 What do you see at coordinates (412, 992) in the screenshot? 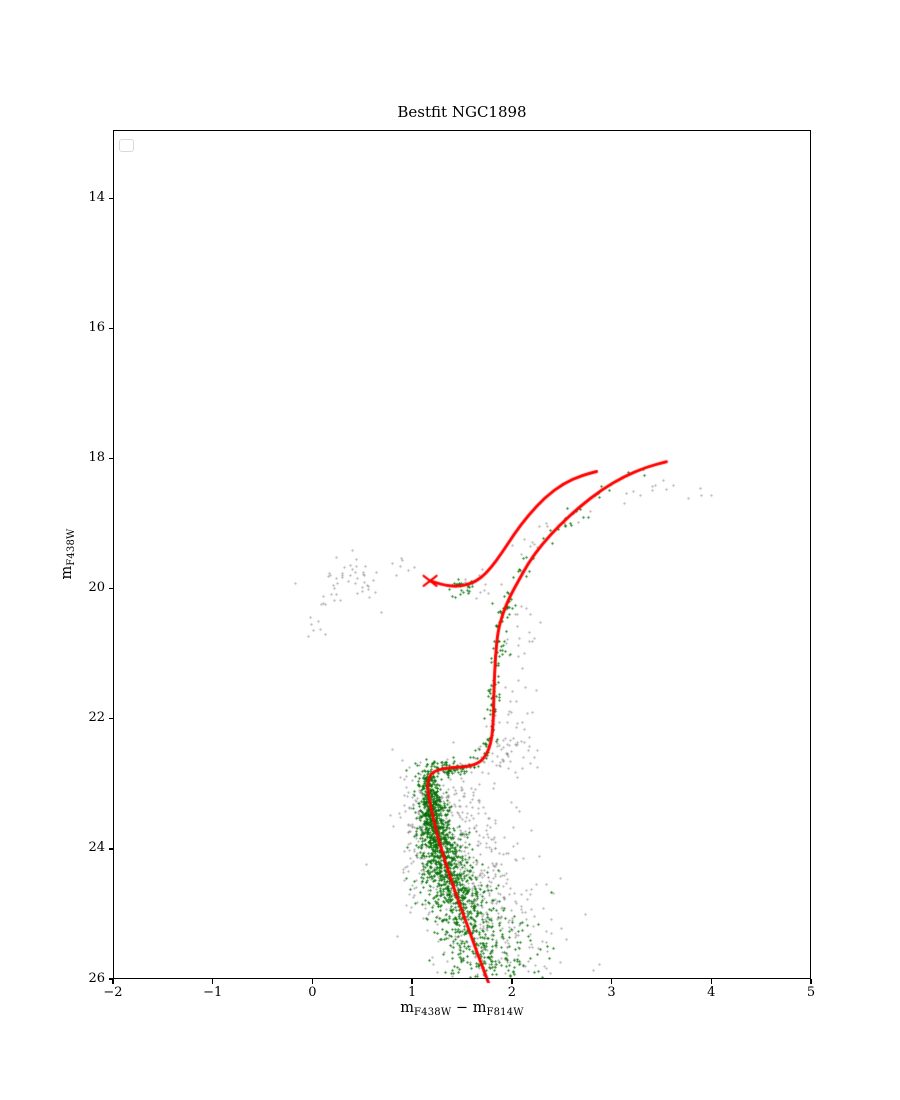
I see `x-tick-label: 1` at bounding box center [412, 992].